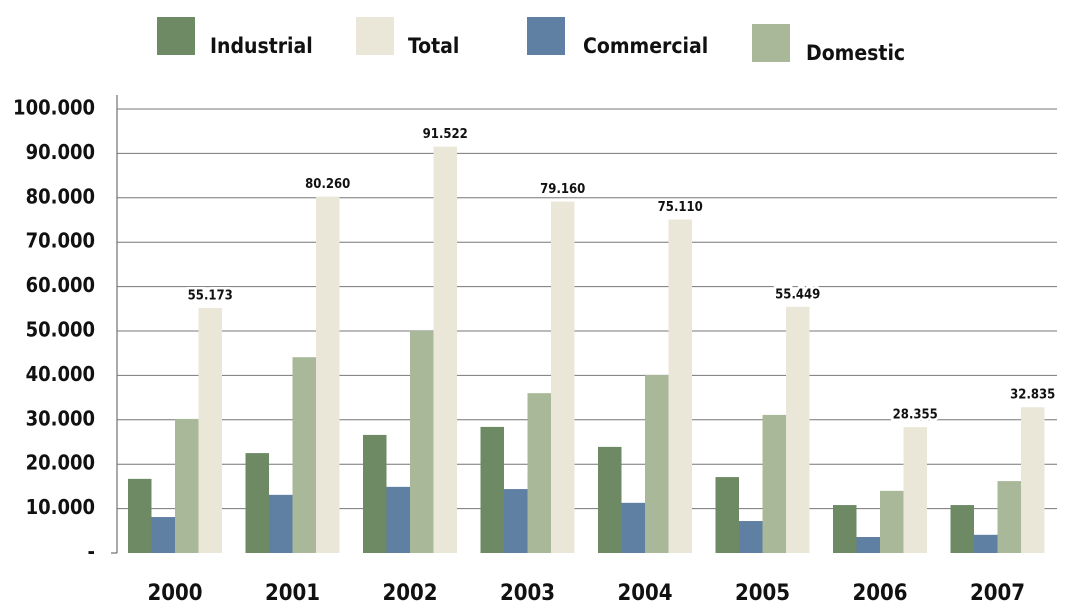 Image resolution: width=1067 pixels, height=605 pixels. What do you see at coordinates (174, 593) in the screenshot?
I see `x-tick-label: 2000` at bounding box center [174, 593].